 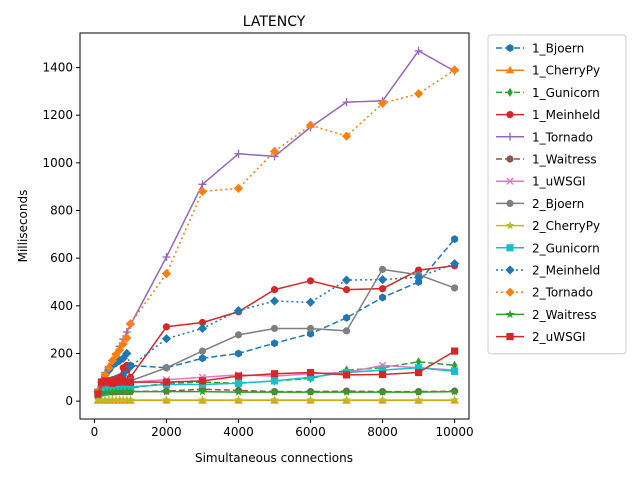 I want to click on legend-label: 1_uWSGI, so click(x=559, y=182).